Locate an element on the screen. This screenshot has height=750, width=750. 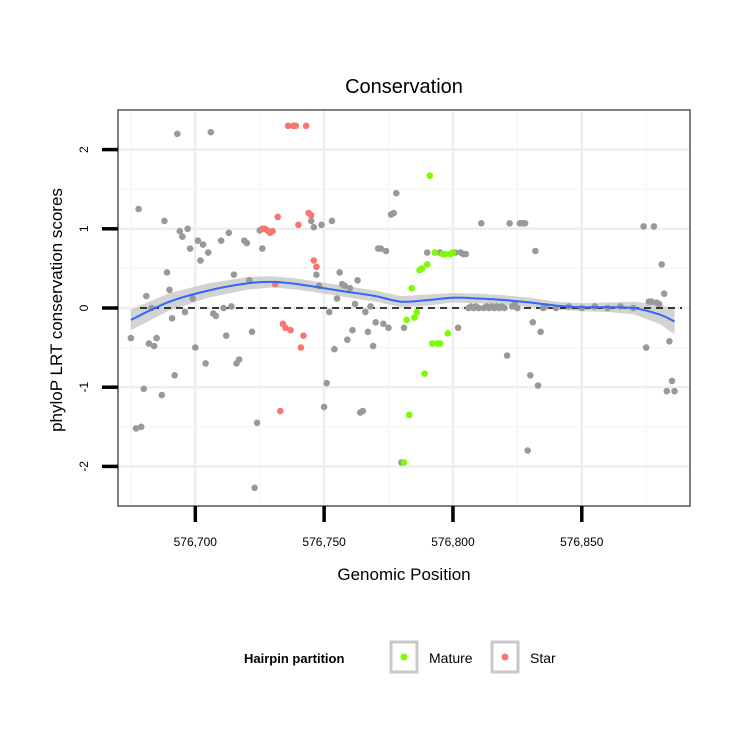
legend-dot-star is located at coordinates (505, 657).